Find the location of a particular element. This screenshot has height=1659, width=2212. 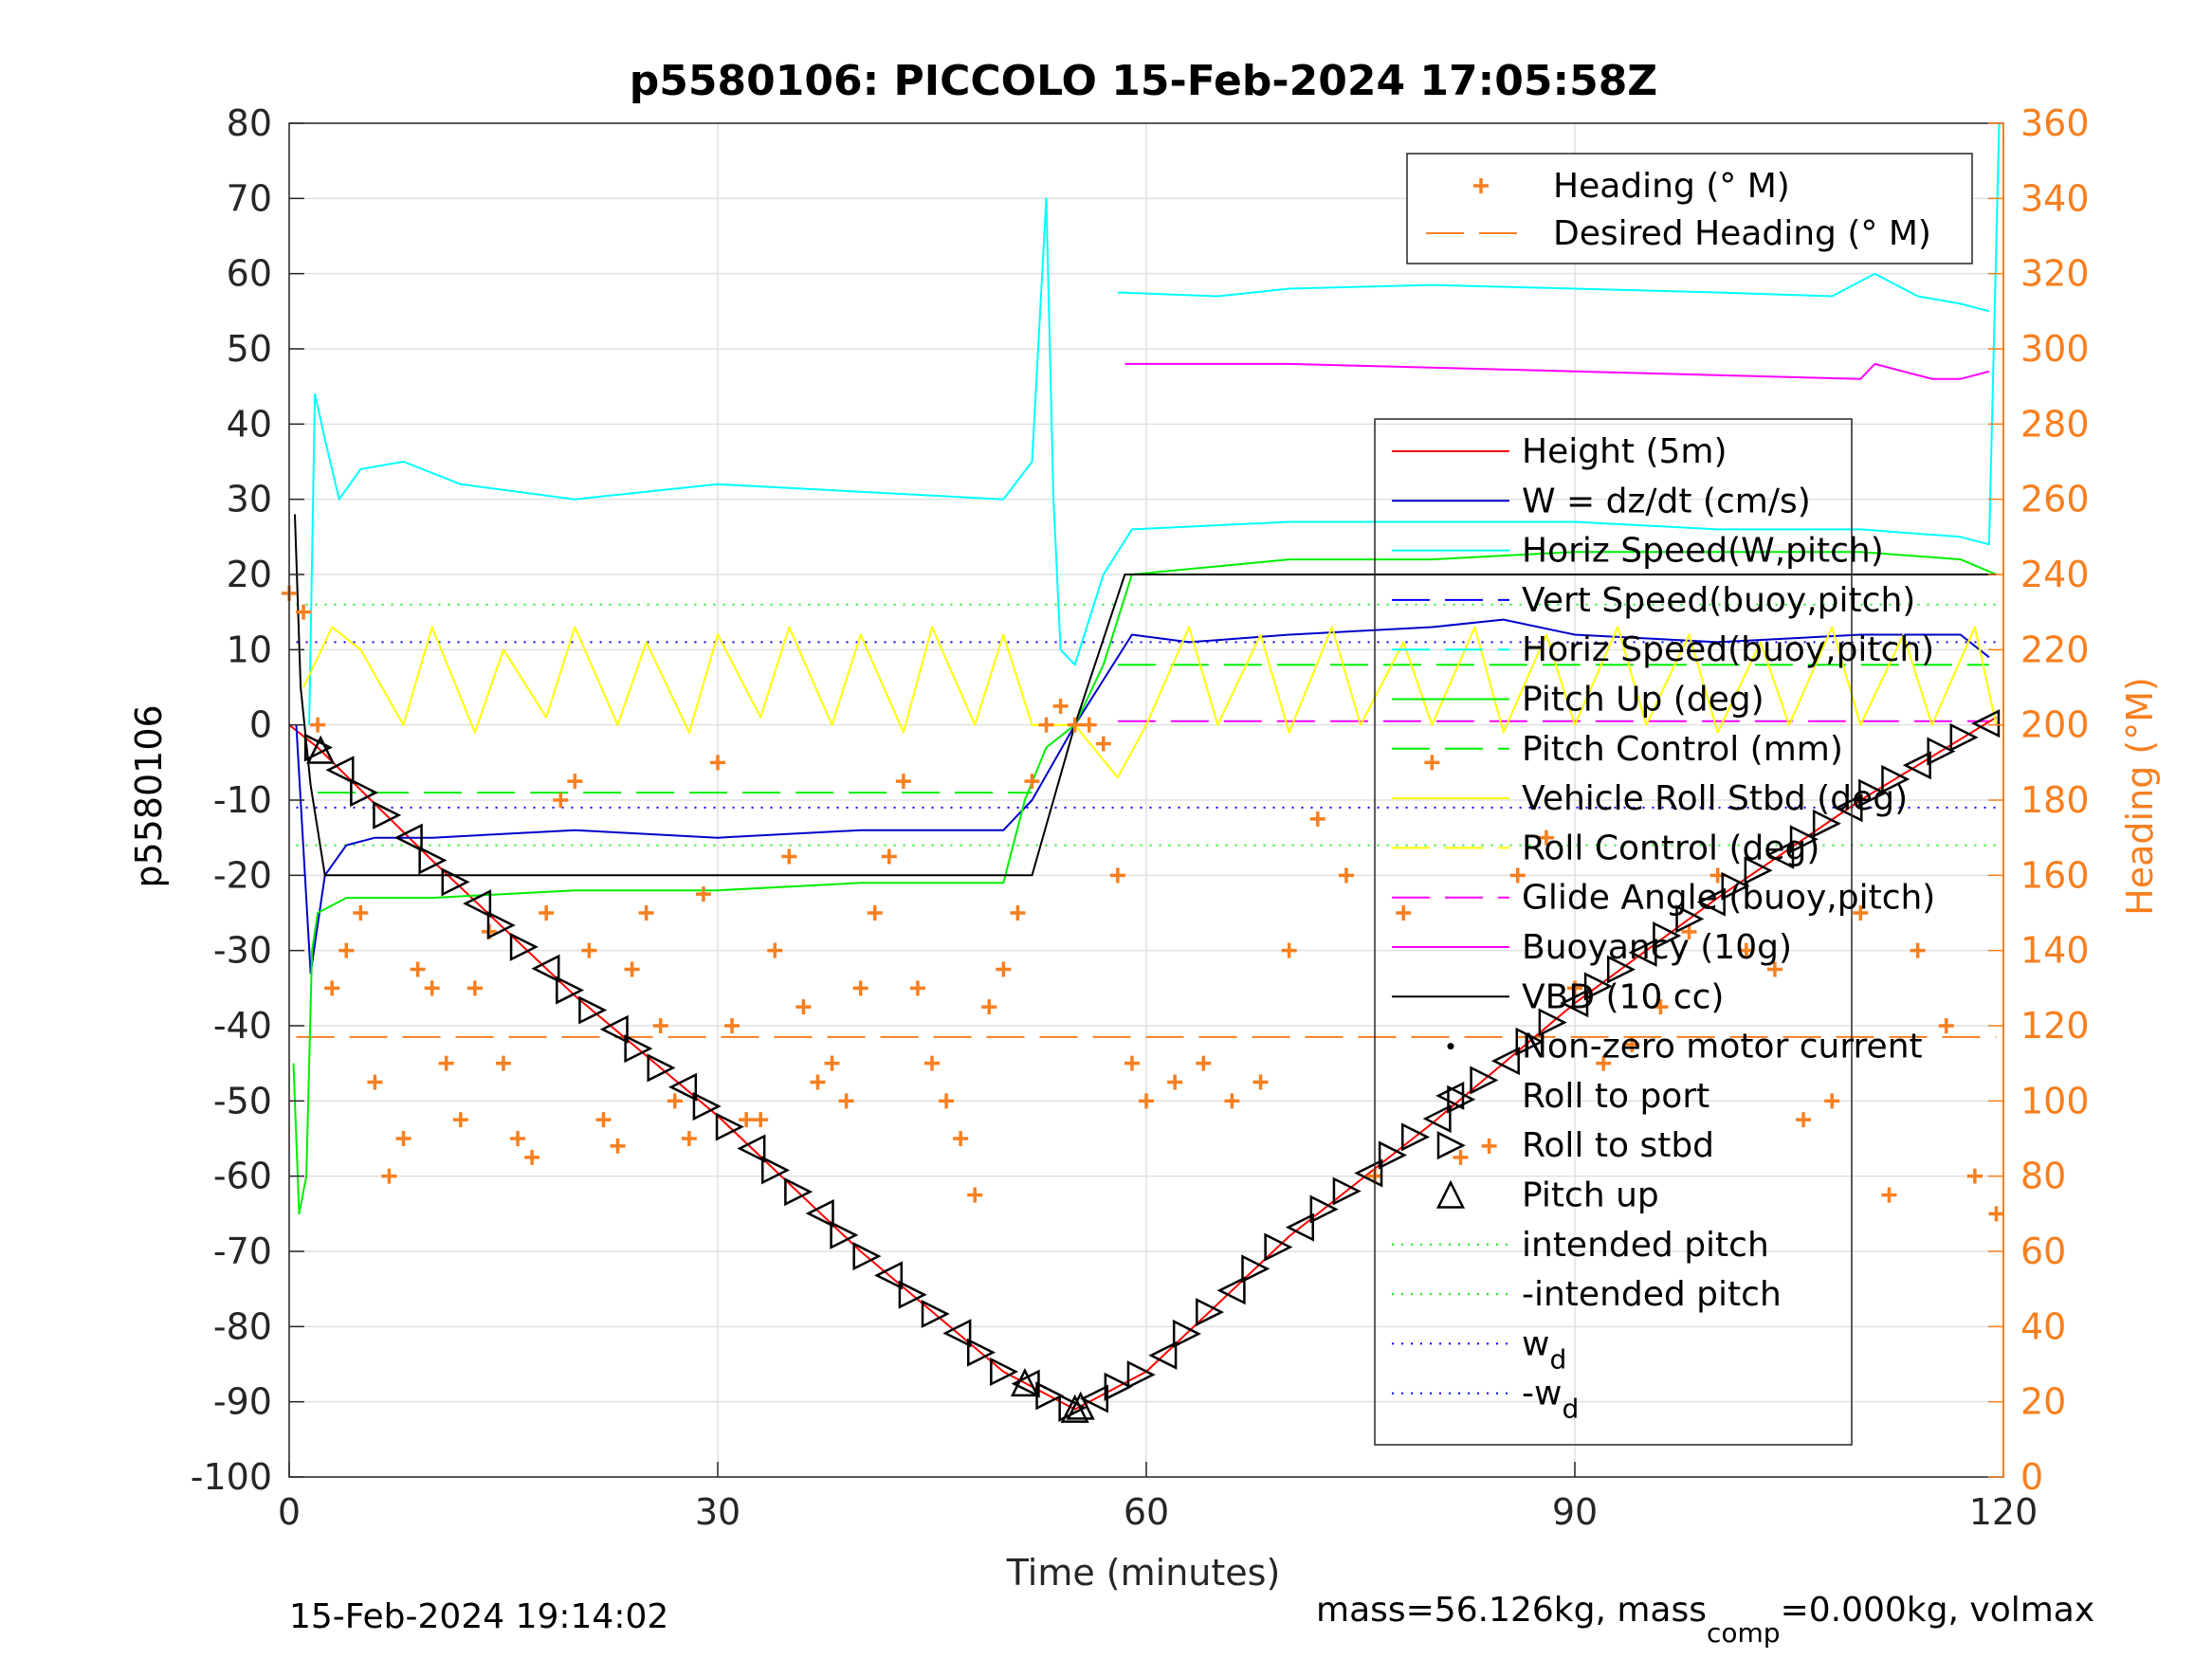

y-tick-label: -90 is located at coordinates (242, 1402).